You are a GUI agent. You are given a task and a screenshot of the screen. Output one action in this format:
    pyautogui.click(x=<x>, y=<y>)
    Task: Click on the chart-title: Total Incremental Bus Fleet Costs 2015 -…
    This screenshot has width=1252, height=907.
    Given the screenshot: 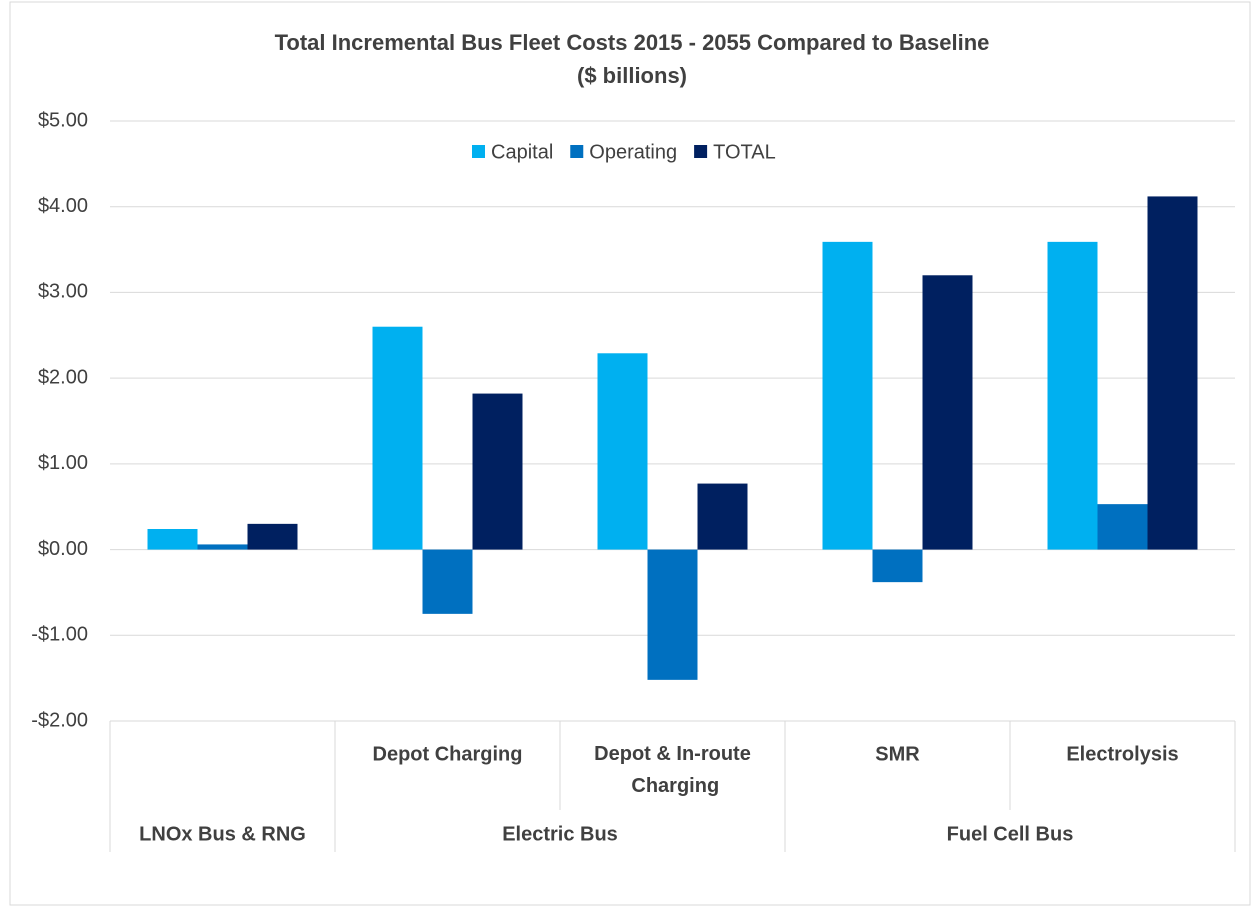 What is the action you would take?
    pyautogui.click(x=632, y=42)
    